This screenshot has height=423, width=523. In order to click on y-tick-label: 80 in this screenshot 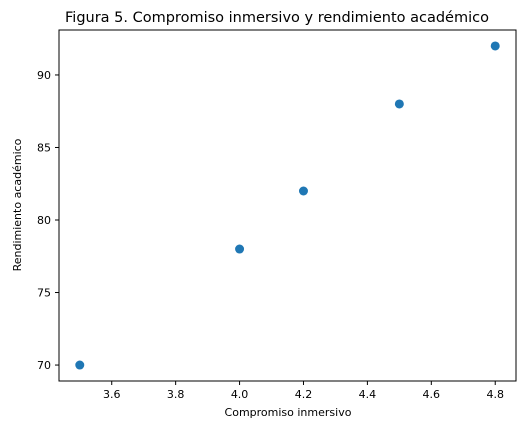, I will do `click(44, 220)`.